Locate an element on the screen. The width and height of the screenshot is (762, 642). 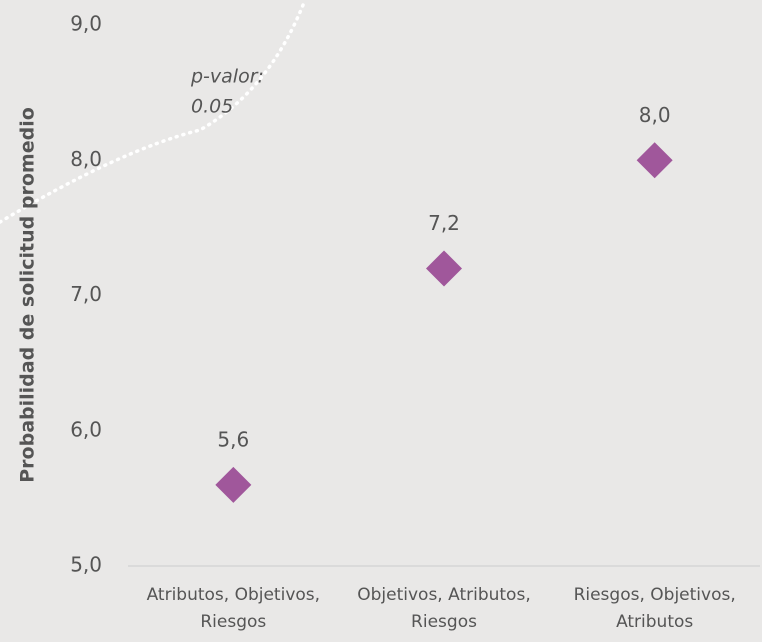
annotation: p-valor: is located at coordinates (227, 77).